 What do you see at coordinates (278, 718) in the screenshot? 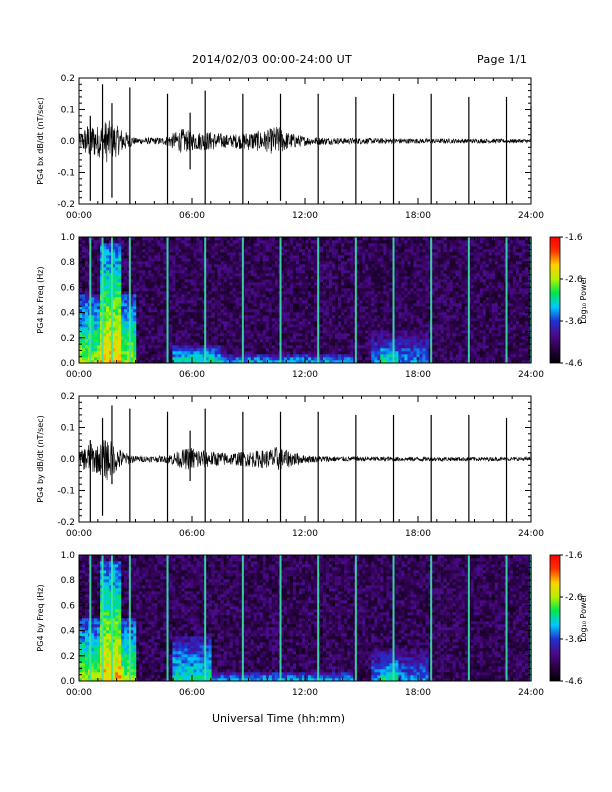
I see `x-axis-title: Universal Time (hh:mm)` at bounding box center [278, 718].